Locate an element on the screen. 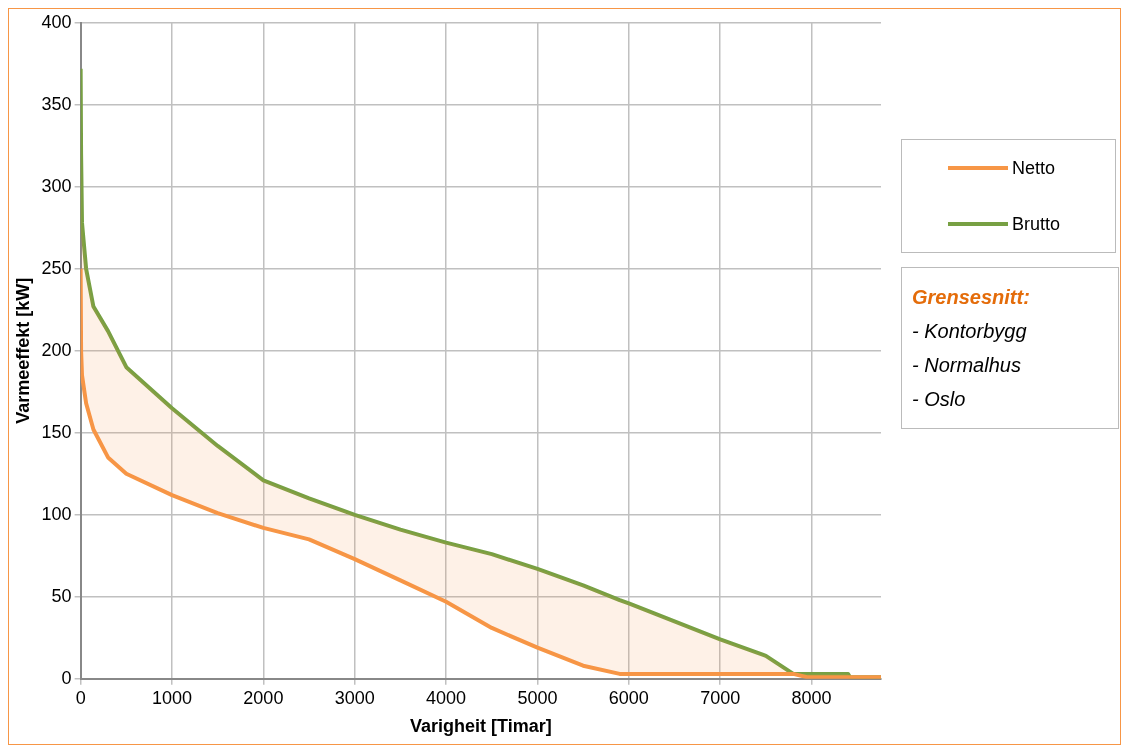 The width and height of the screenshot is (1129, 753). y-tick-label: 300 is located at coordinates (56, 185).